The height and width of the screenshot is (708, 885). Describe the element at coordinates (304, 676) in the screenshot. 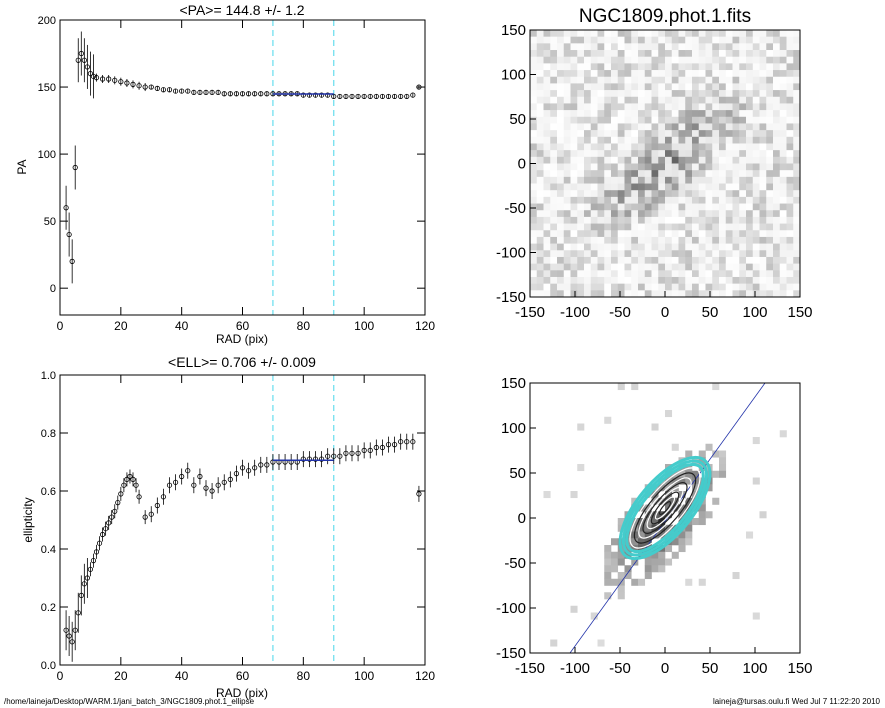

I see `x-tick-label: 80` at that location.